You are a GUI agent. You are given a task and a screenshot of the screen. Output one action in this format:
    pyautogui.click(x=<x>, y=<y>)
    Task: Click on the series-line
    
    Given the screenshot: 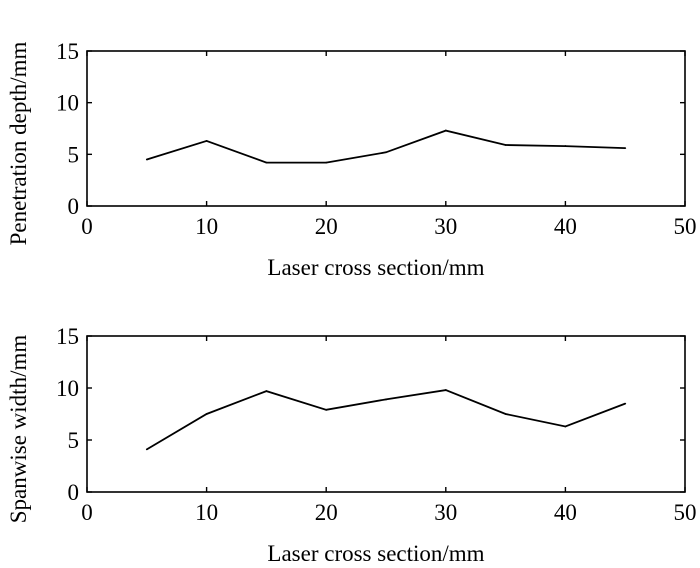 What is the action you would take?
    pyautogui.click(x=386, y=146)
    